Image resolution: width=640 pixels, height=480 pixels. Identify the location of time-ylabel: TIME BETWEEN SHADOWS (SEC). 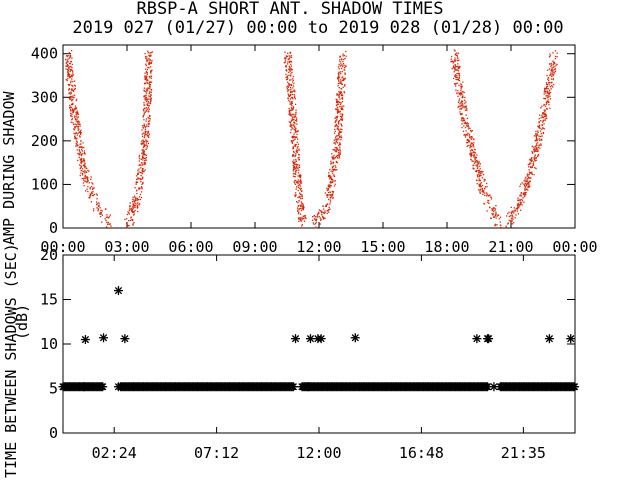
(11, 360).